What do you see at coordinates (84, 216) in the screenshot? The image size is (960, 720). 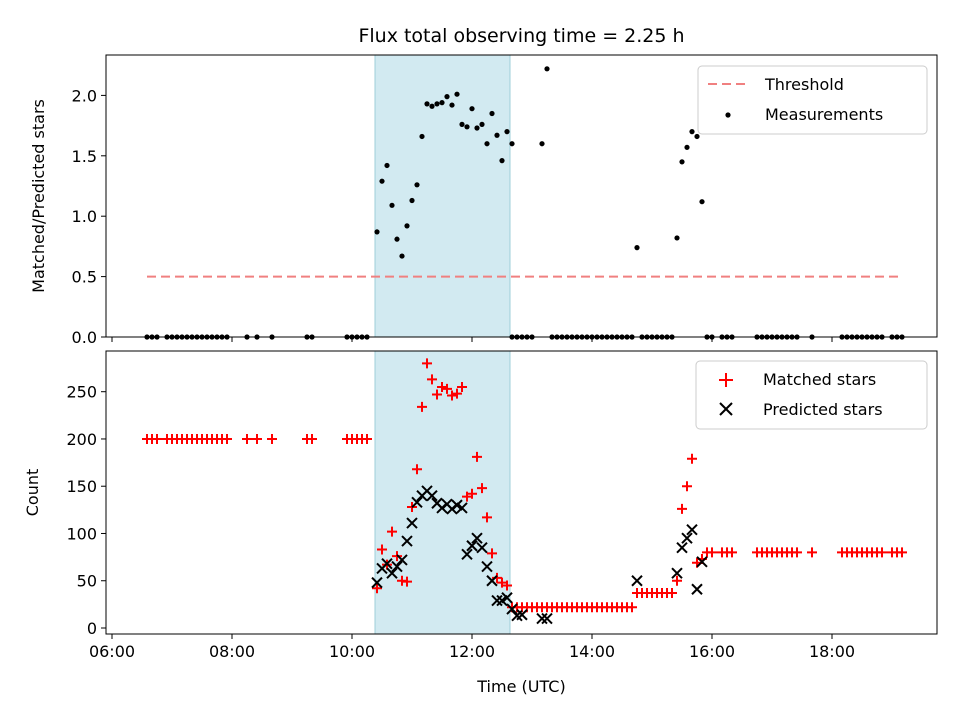 I see `y-tick-label: 1.0` at bounding box center [84, 216].